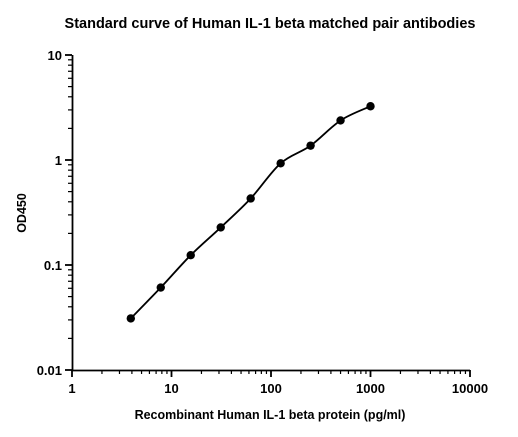 The height and width of the screenshot is (437, 518). I want to click on x-tick-label: 10000, so click(470, 388).